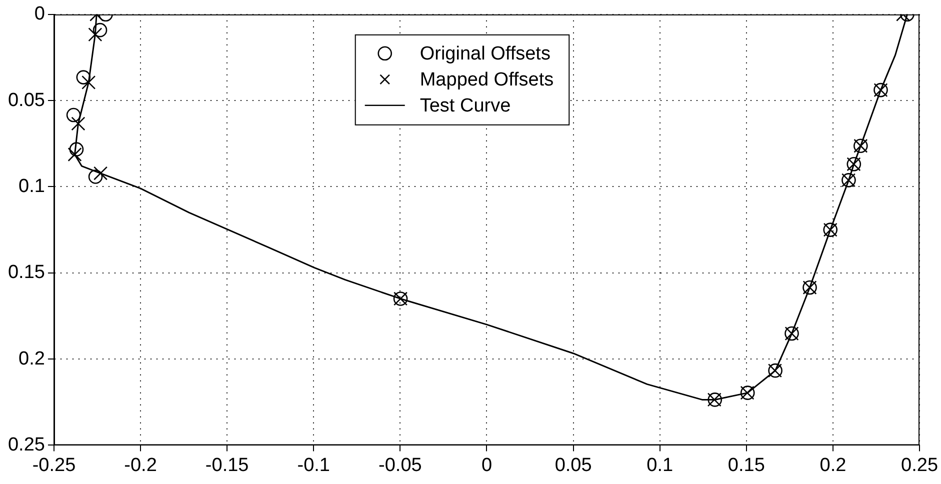  Describe the element at coordinates (486, 465) in the screenshot. I see `x-tick-label: 0` at that location.